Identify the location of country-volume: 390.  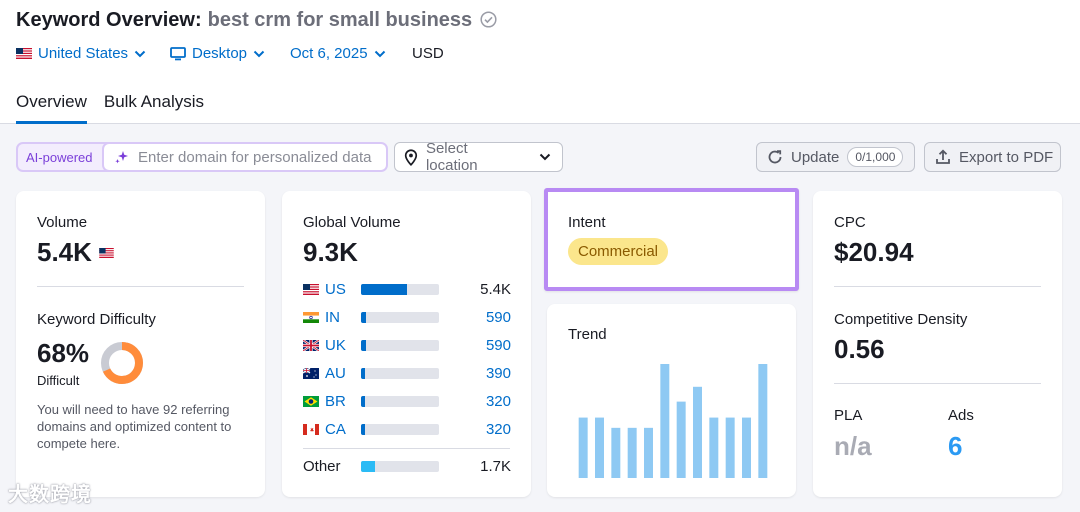
(498, 373).